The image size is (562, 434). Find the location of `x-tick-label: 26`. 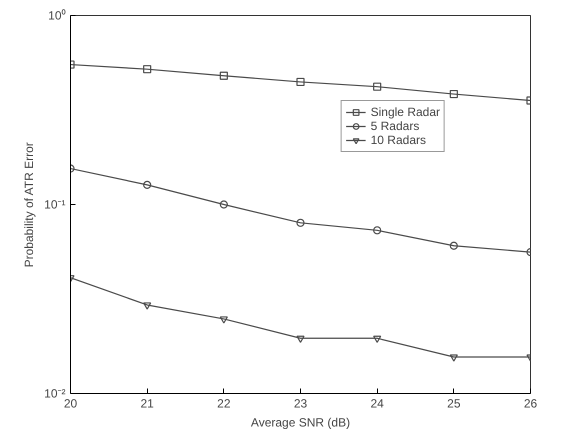

x-tick-label: 26 is located at coordinates (531, 403).